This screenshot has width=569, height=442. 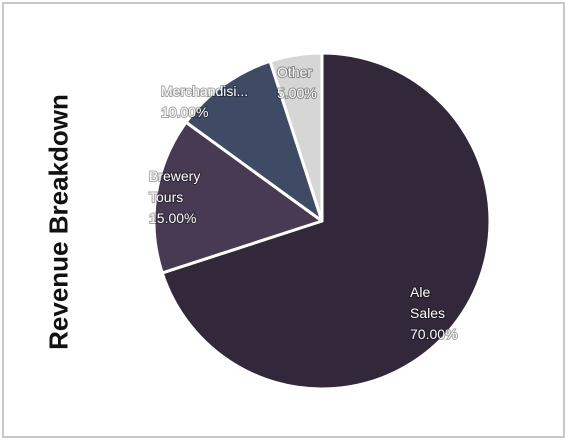 I want to click on pie-slice-other, so click(x=296, y=137).